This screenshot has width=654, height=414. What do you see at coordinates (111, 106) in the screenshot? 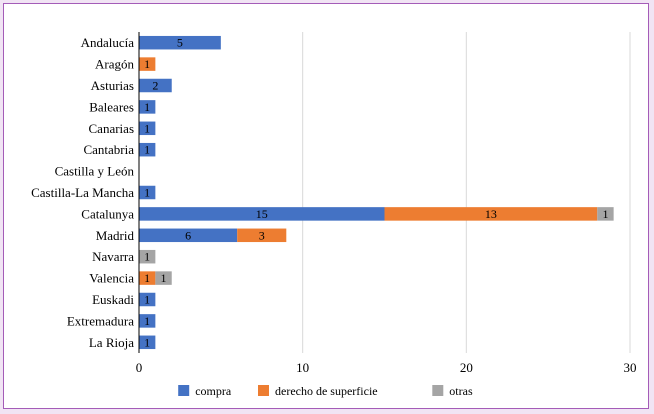
I see `category-label: Baleares` at bounding box center [111, 106].